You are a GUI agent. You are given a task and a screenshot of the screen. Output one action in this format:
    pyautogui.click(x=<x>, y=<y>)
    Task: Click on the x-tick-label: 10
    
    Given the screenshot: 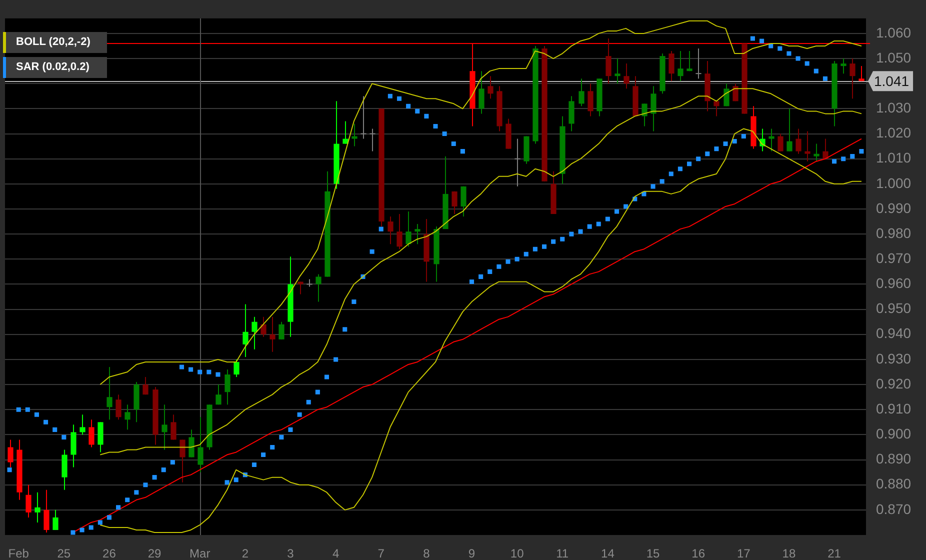 What is the action you would take?
    pyautogui.click(x=517, y=553)
    